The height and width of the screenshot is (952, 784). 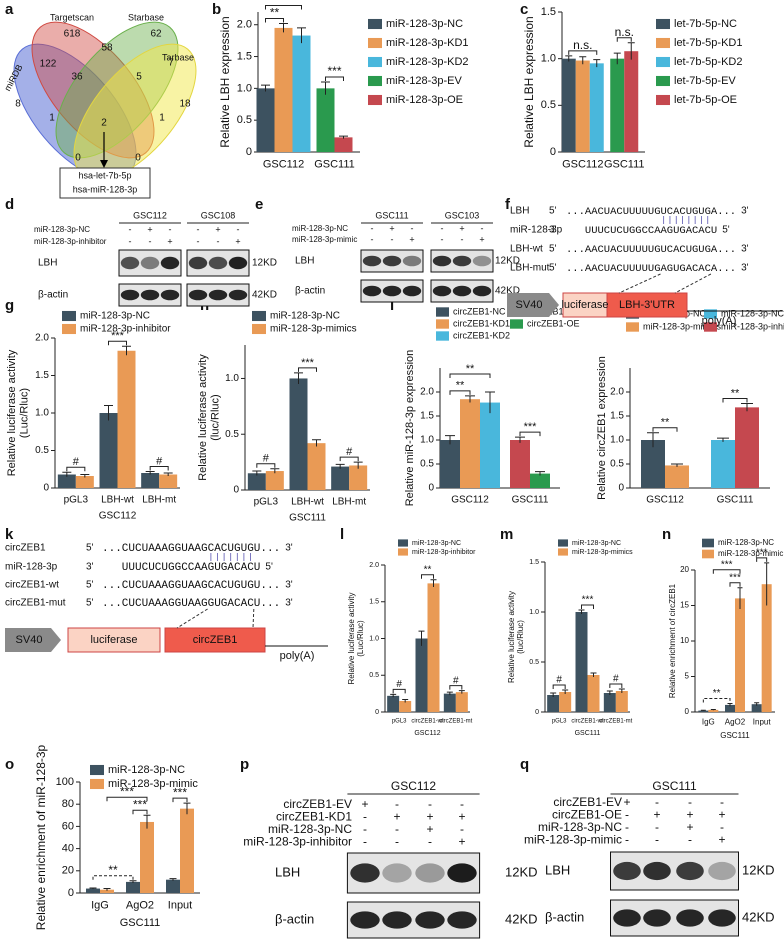 What do you see at coordinates (534, 662) in the screenshot?
I see `y-tick-label: 0.5` at bounding box center [534, 662].